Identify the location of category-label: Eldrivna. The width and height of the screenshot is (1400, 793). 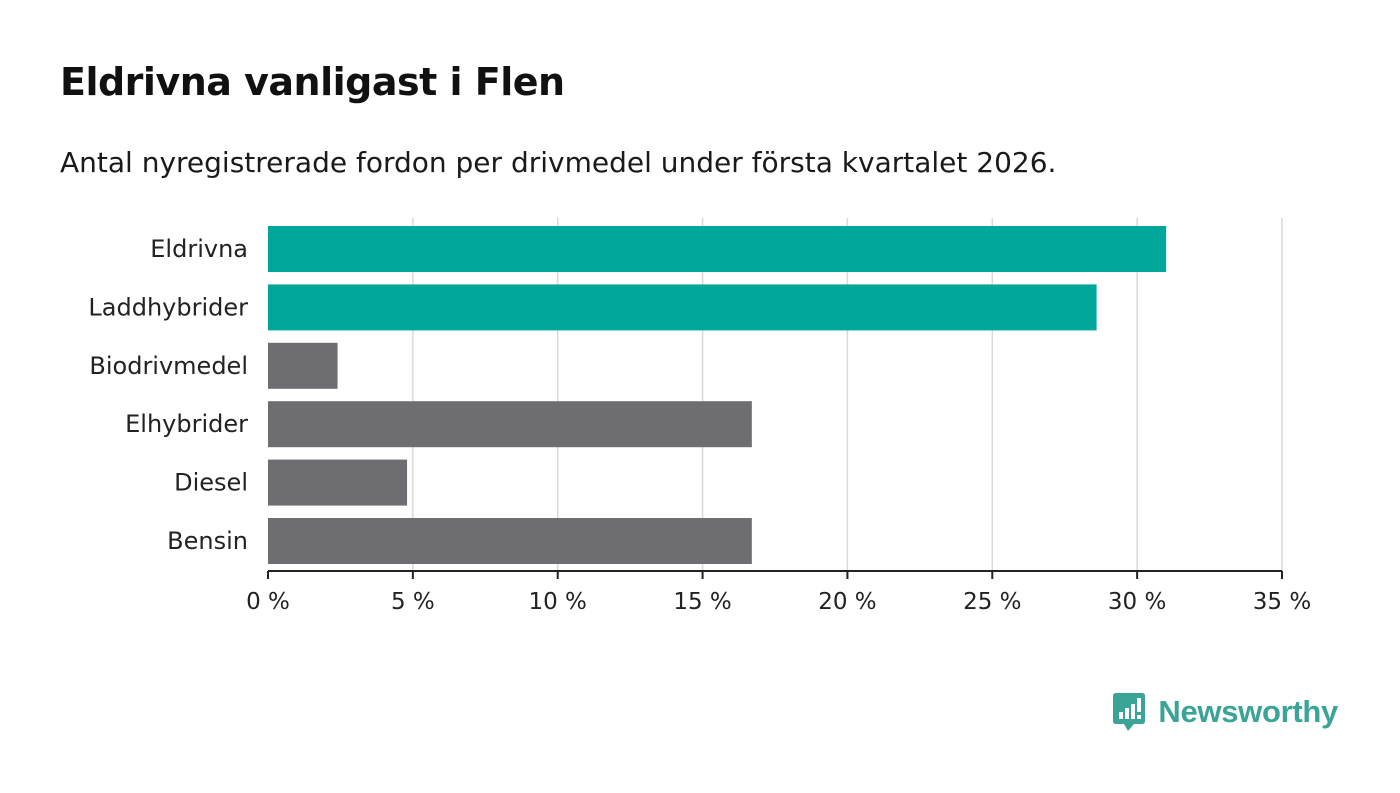
(199, 249).